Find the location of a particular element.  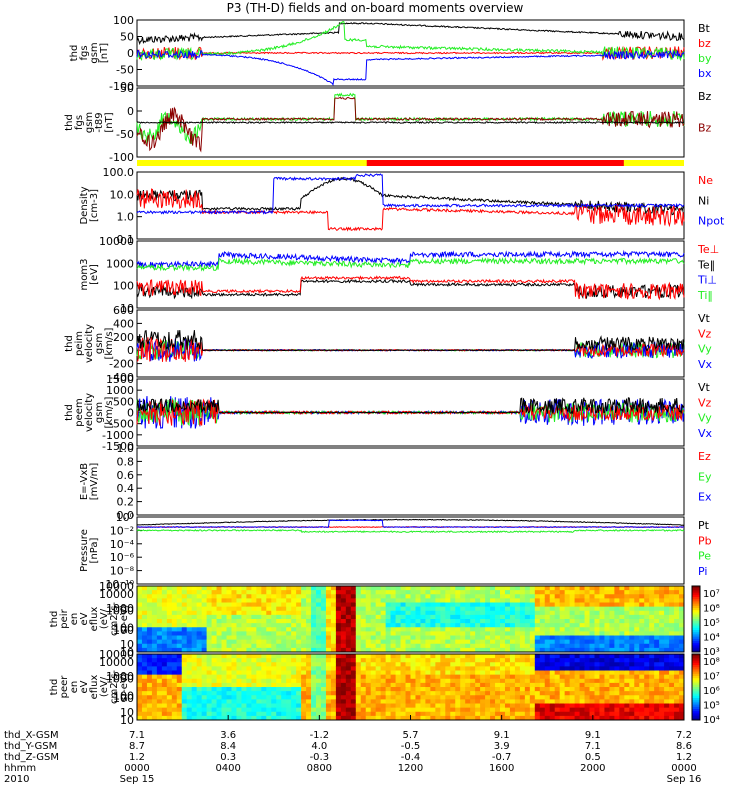

xtick-label: 4.0 is located at coordinates (319, 746).